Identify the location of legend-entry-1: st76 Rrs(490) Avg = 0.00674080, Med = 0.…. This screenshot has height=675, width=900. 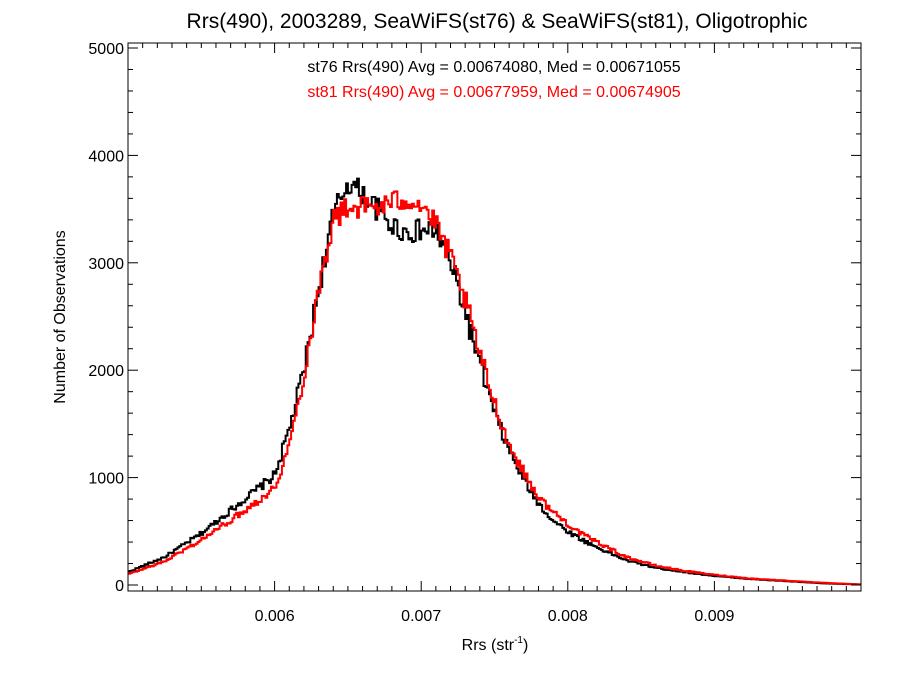
(493, 67).